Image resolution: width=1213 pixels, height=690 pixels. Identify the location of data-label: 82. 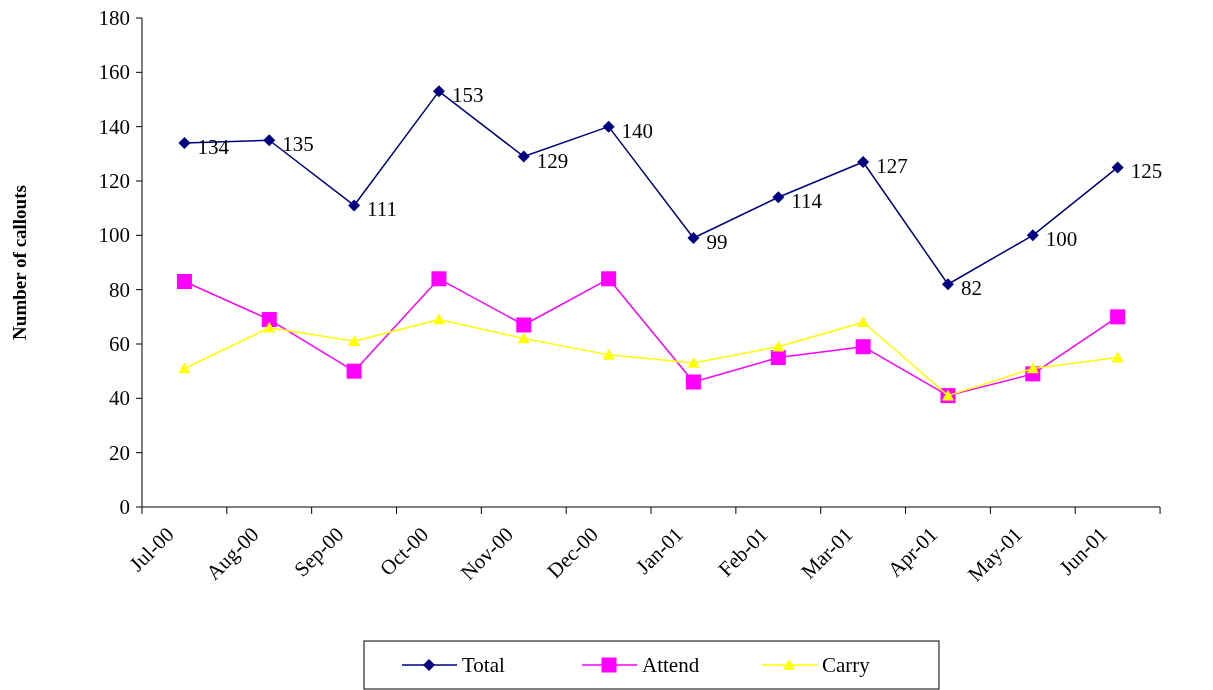
(971, 288).